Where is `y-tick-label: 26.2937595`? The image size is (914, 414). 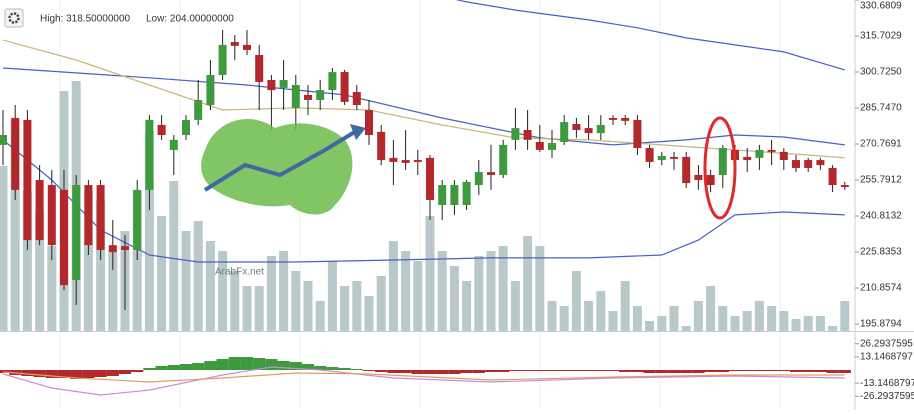
y-tick-label: 26.2937595 is located at coordinates (886, 343).